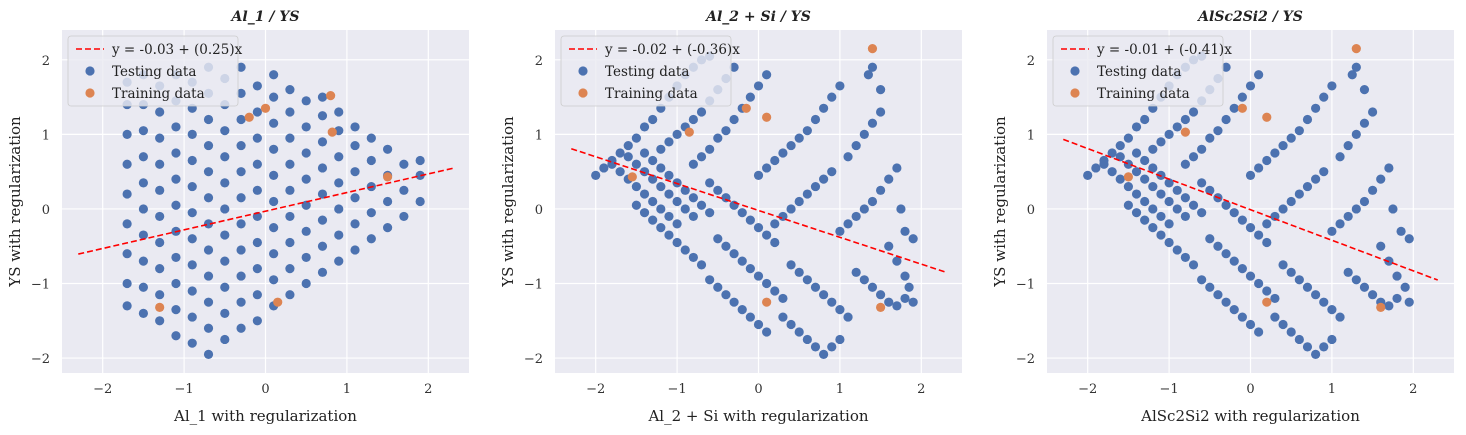 The height and width of the screenshot is (435, 1466). Describe the element at coordinates (90, 71) in the screenshot. I see `legend-testing-swatch` at that location.